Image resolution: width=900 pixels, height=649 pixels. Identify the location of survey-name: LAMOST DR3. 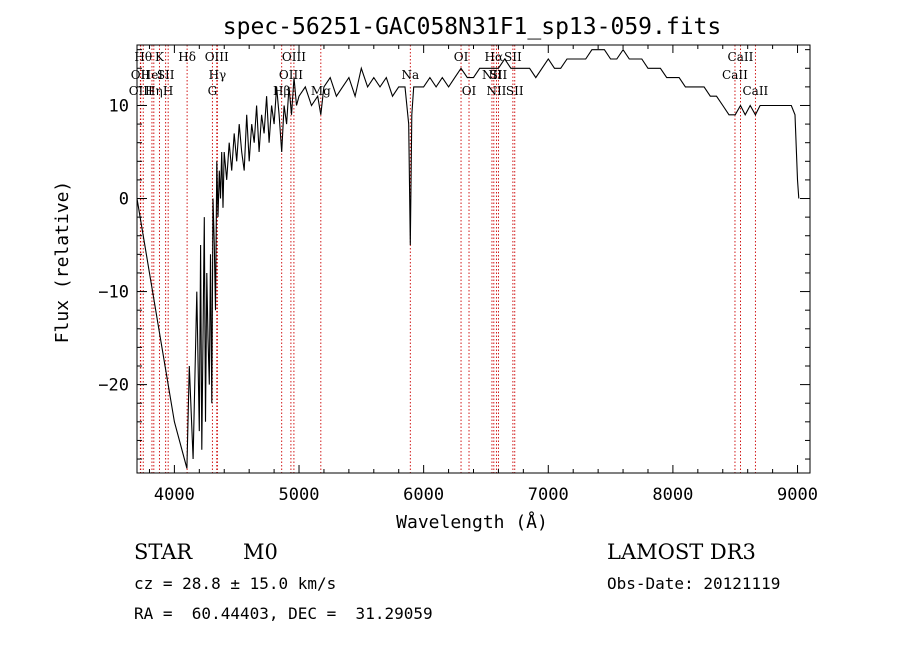
(681, 552).